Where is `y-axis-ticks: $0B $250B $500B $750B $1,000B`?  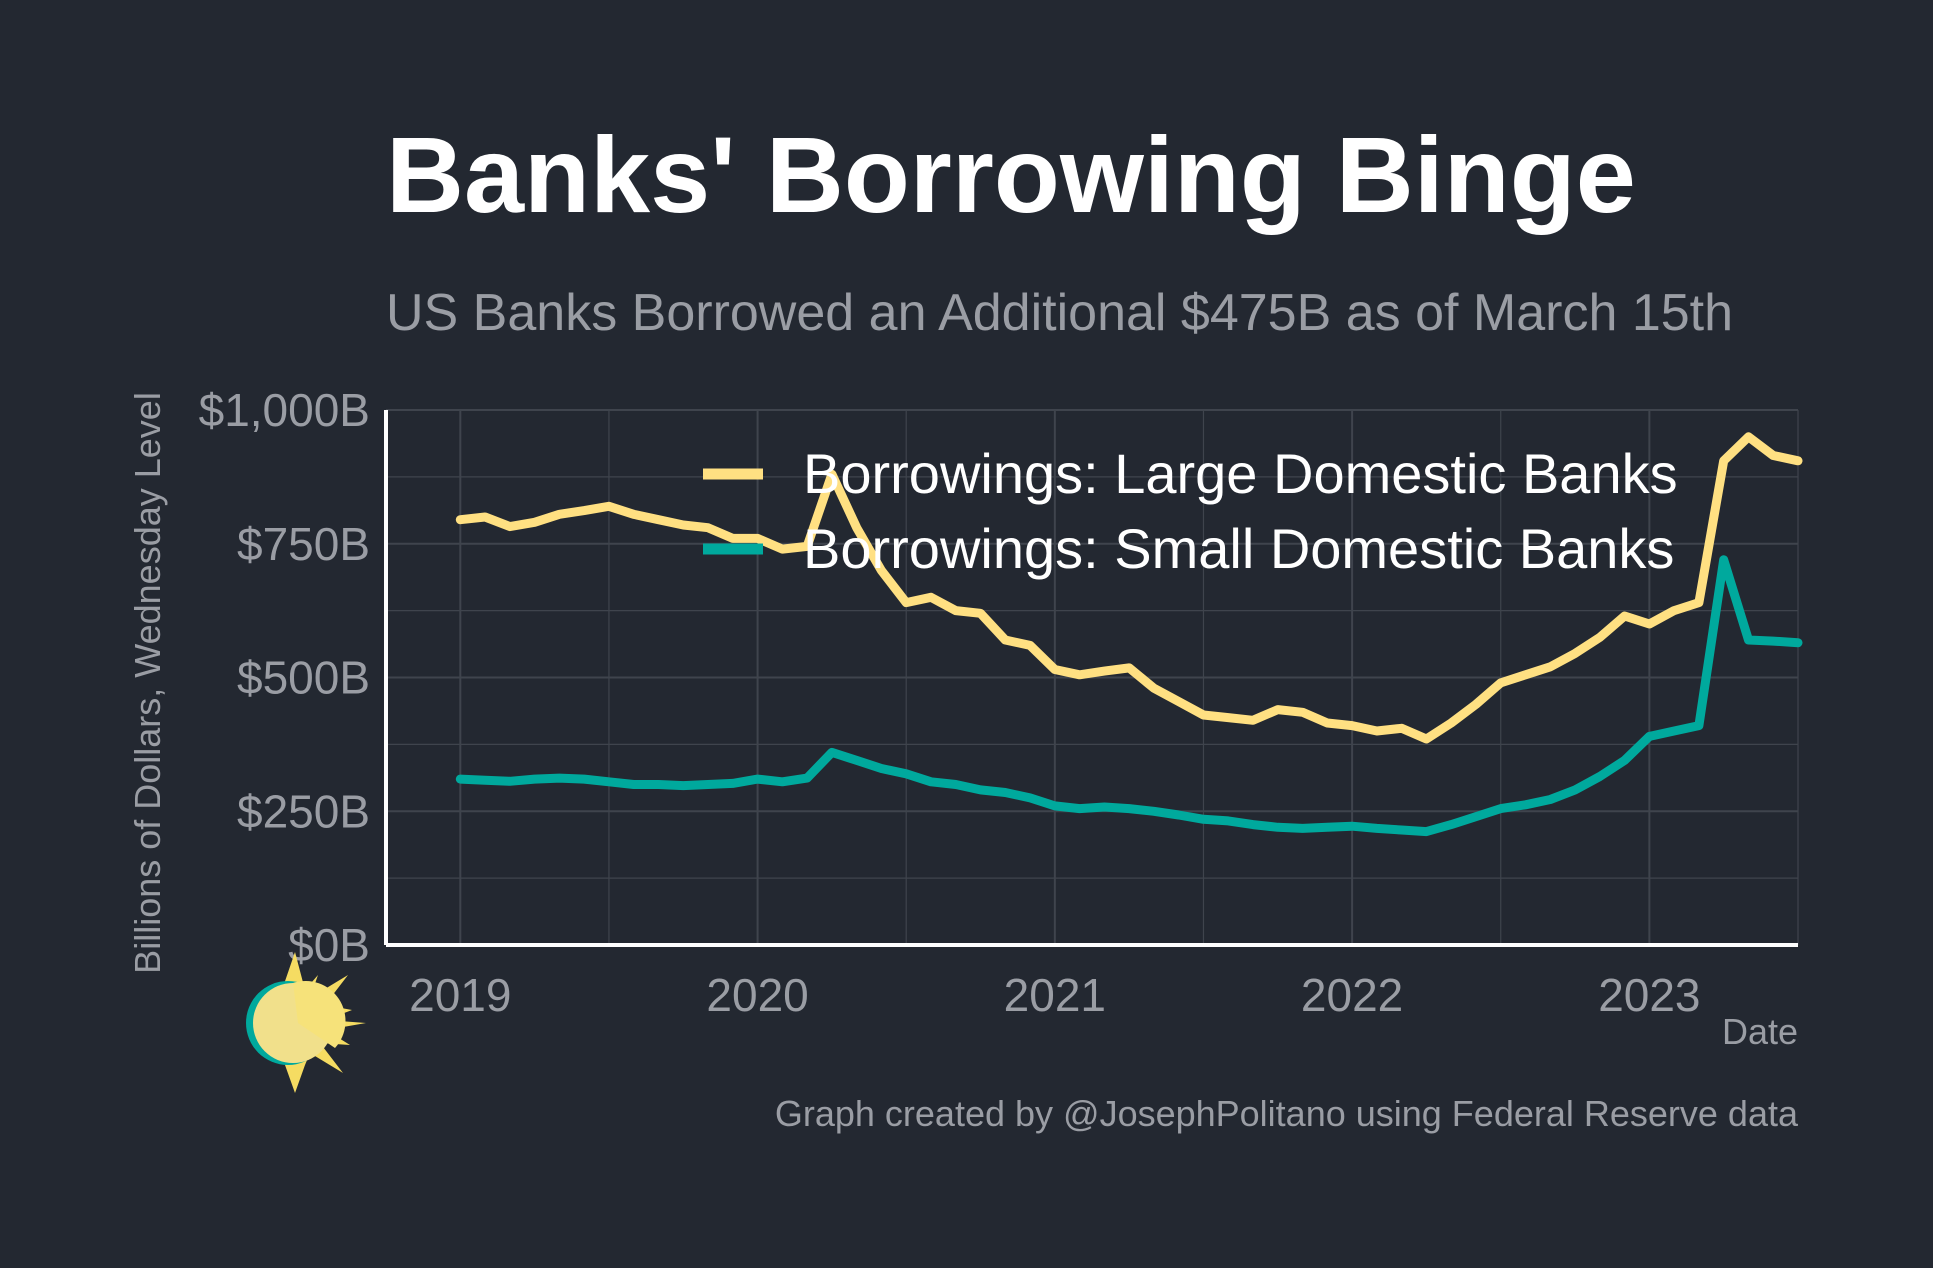
y-axis-ticks: $0B $250B $500B $750B $1,000B is located at coordinates (284, 677).